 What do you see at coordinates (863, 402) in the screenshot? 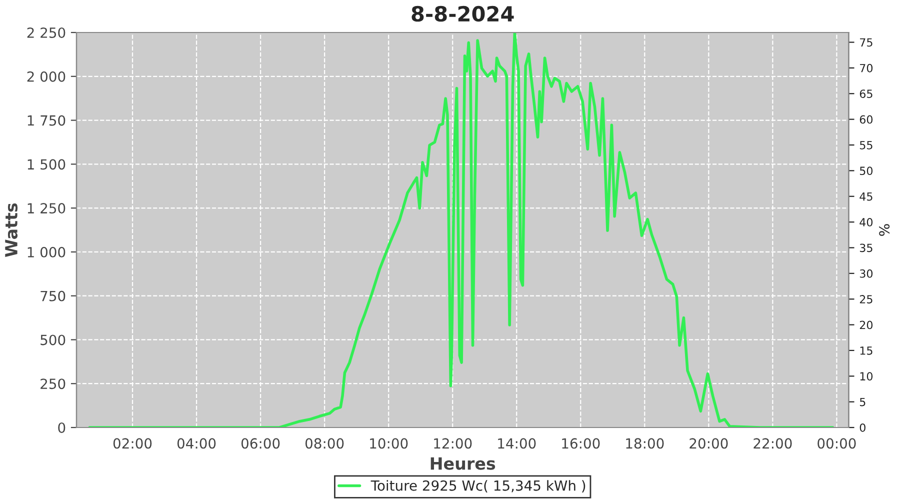
I see `y2-tick-label: 5` at bounding box center [863, 402].